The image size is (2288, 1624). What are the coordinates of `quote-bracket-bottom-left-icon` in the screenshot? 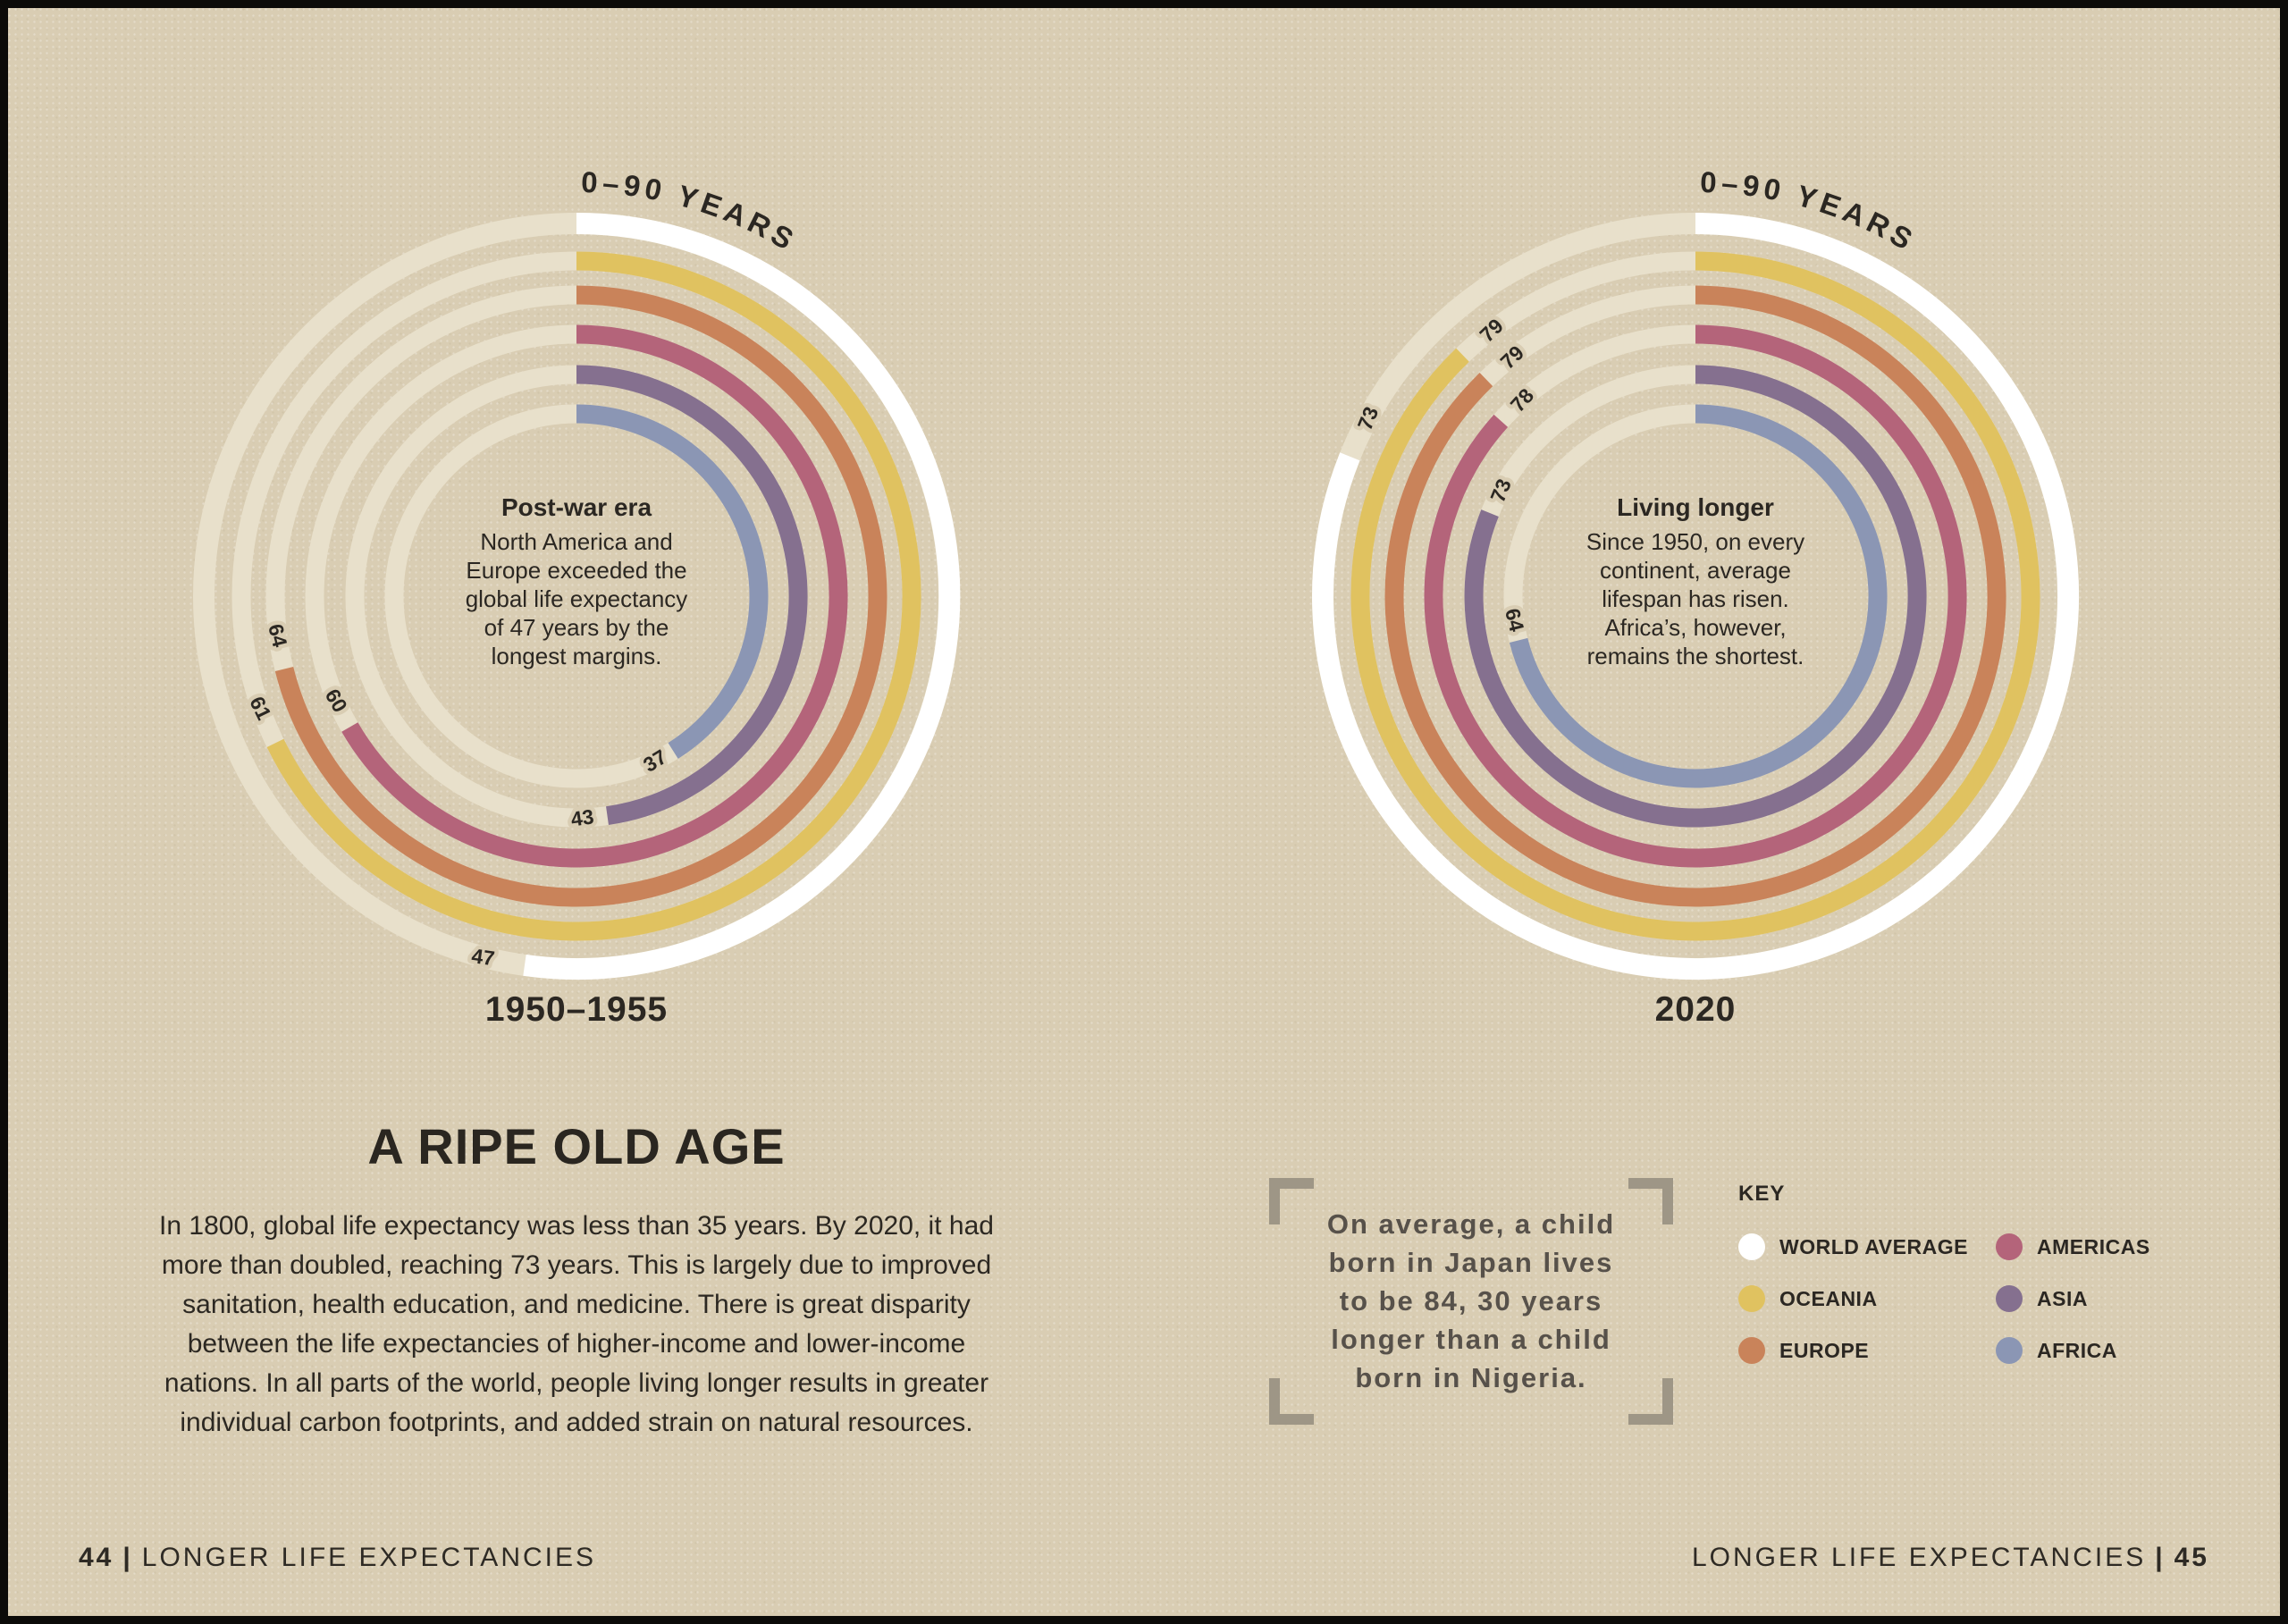 It's located at (1292, 1401).